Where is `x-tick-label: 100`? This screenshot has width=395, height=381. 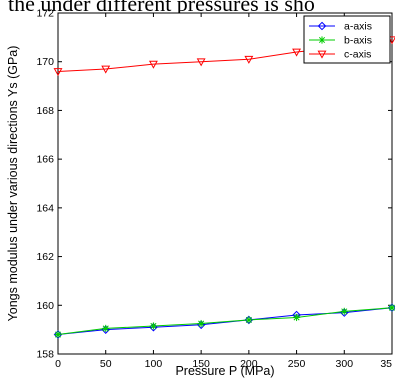
x-tick-label: 100 is located at coordinates (154, 364).